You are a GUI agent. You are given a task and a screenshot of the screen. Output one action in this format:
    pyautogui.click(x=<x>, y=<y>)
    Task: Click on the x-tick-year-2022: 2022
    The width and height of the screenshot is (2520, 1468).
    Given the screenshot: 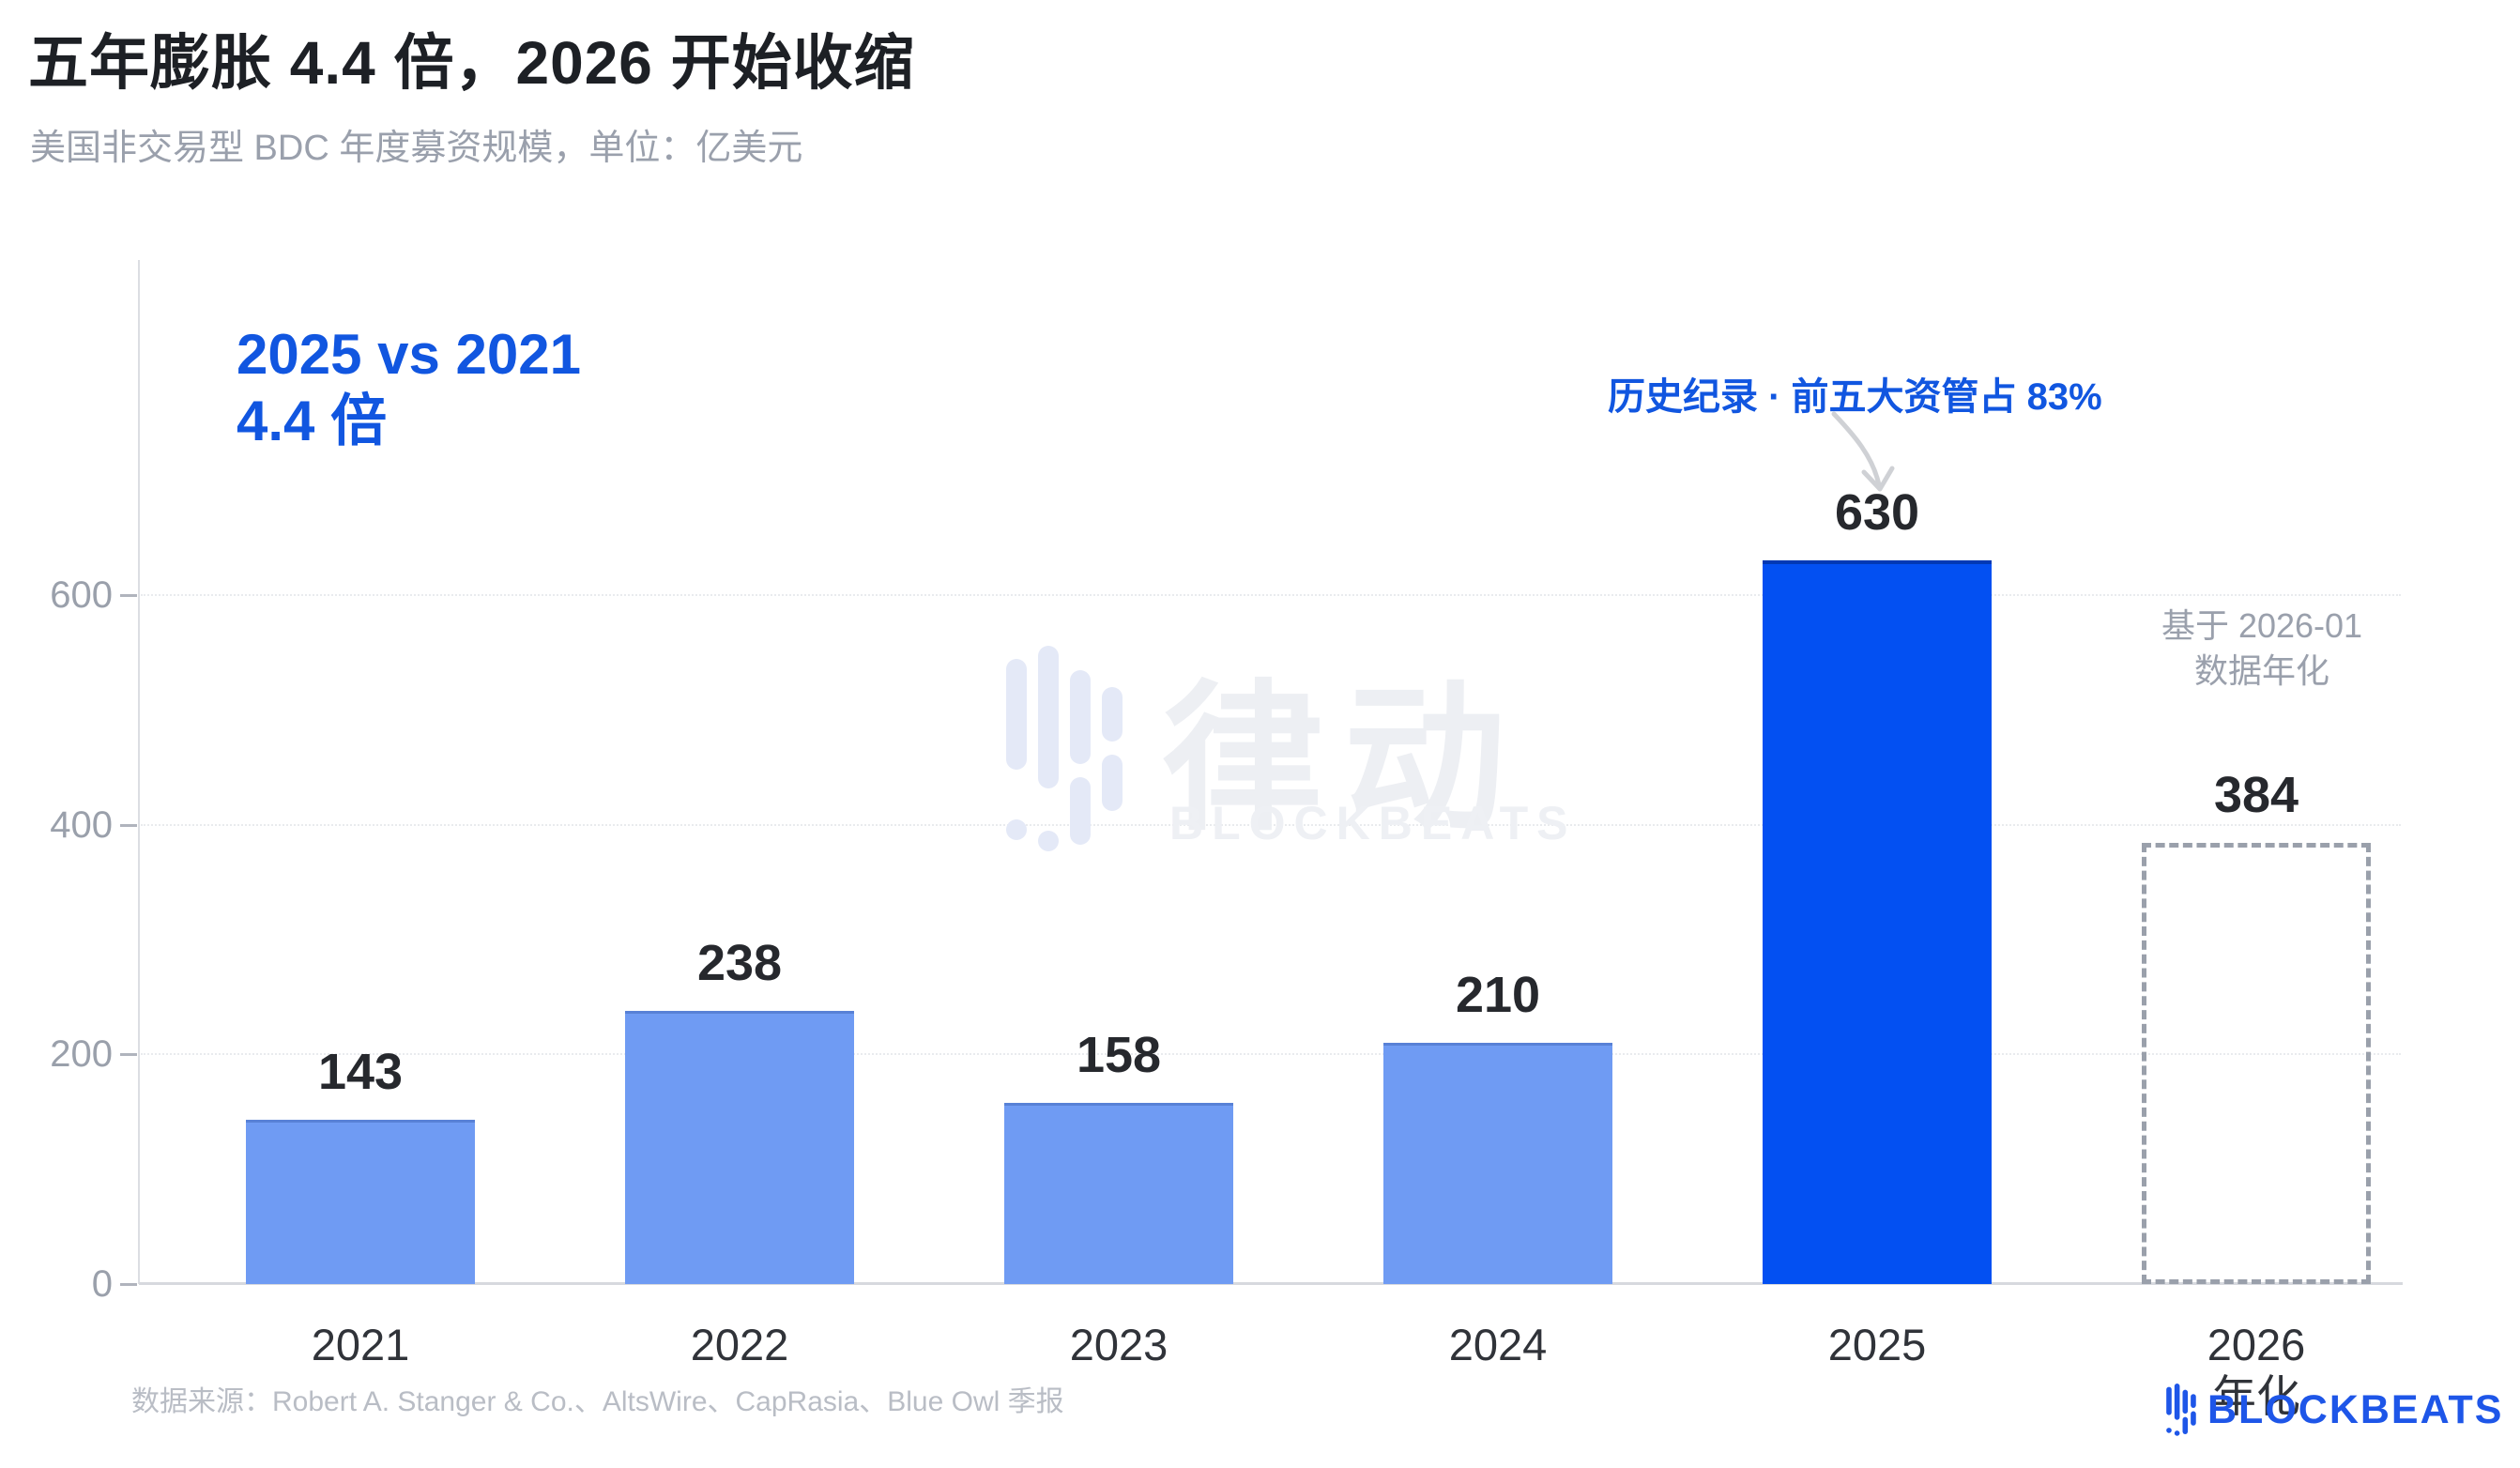 What is the action you would take?
    pyautogui.click(x=739, y=1345)
    